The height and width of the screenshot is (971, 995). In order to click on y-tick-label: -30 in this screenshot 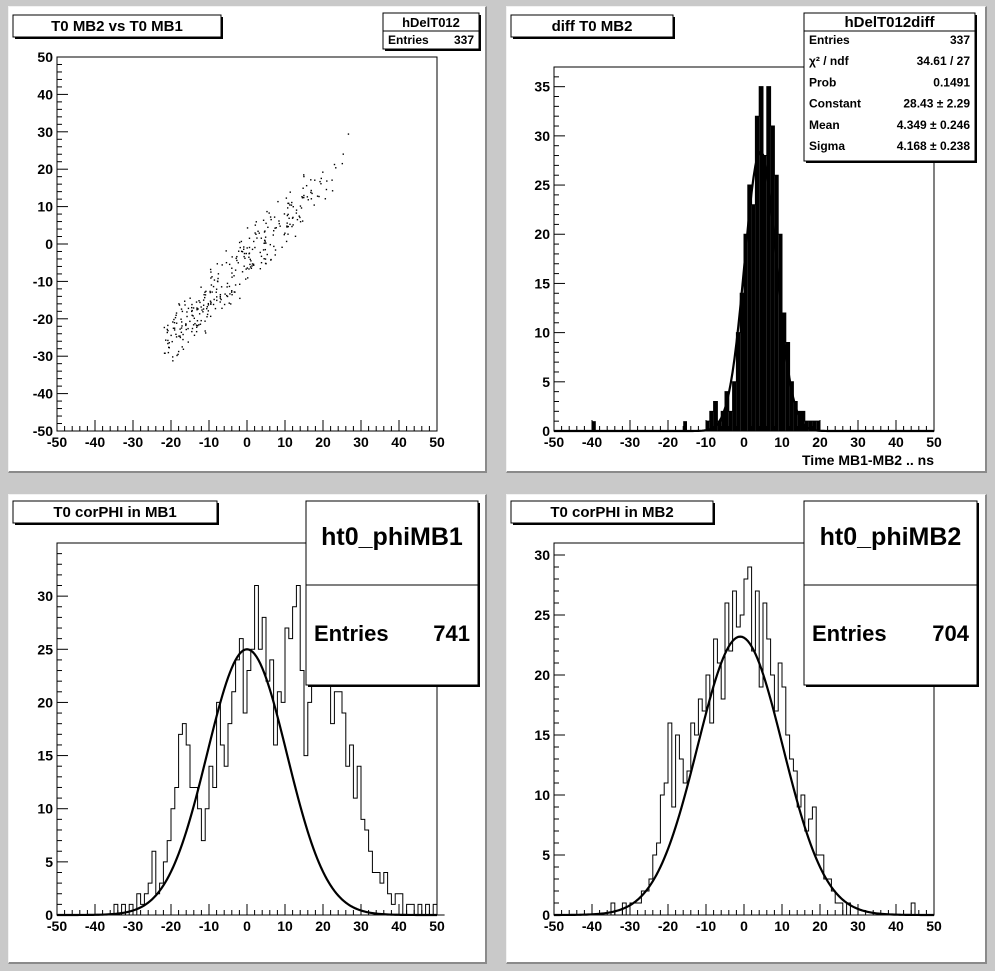, I will do `click(43, 356)`.